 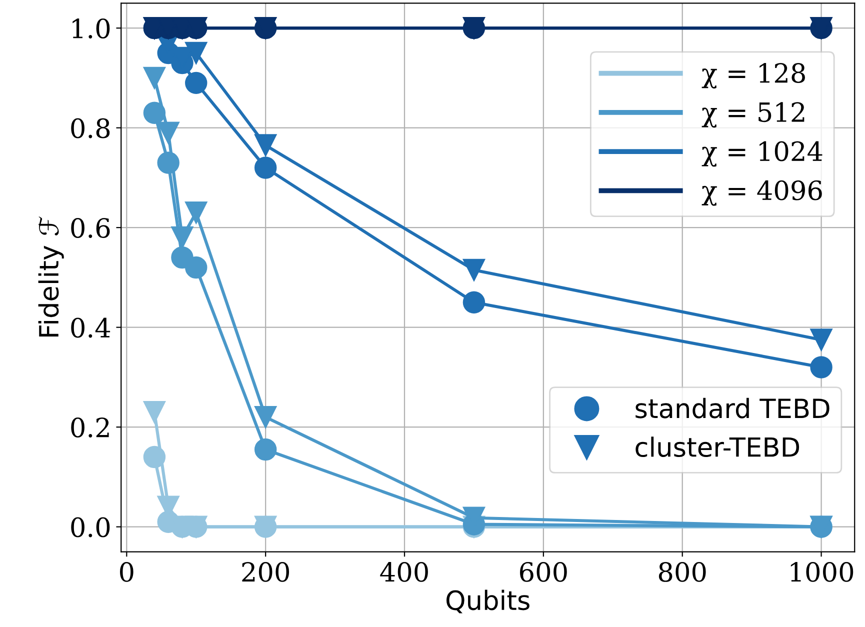 I want to click on legend-label: χ = 512, so click(x=753, y=115).